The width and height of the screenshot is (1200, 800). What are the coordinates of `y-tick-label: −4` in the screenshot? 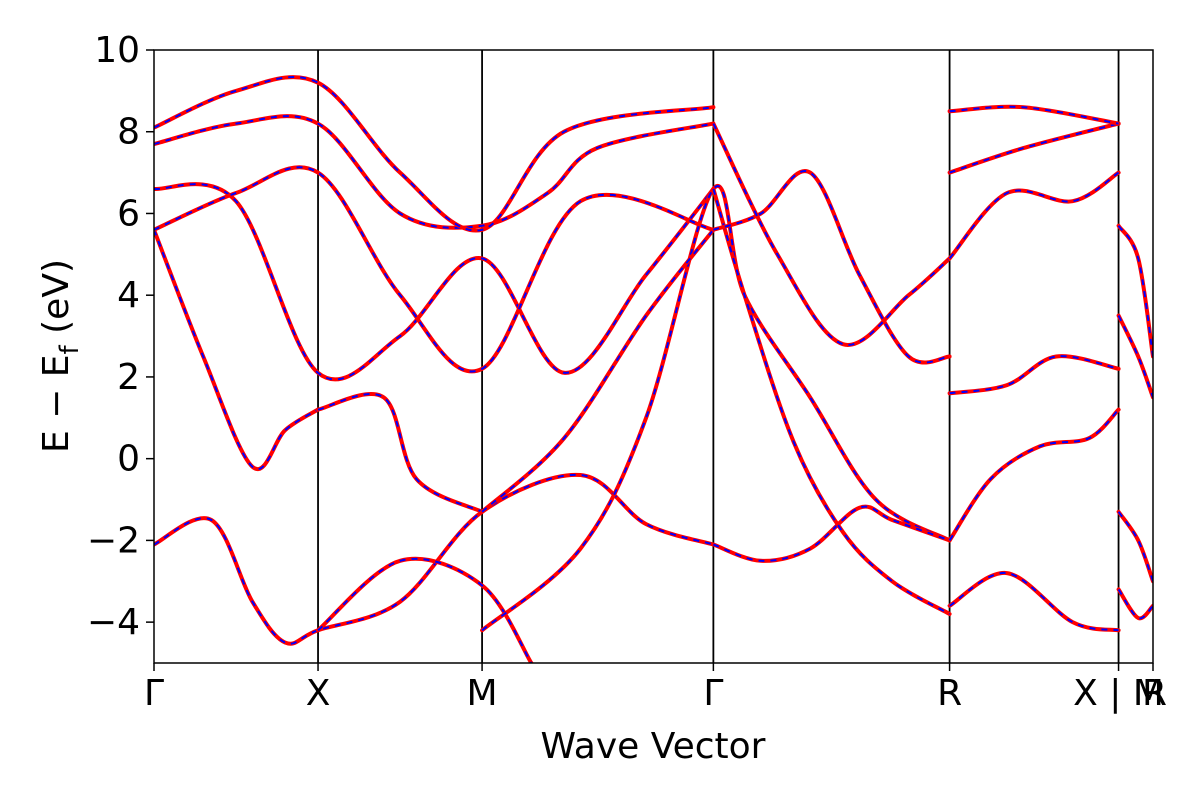 It's located at (113, 622).